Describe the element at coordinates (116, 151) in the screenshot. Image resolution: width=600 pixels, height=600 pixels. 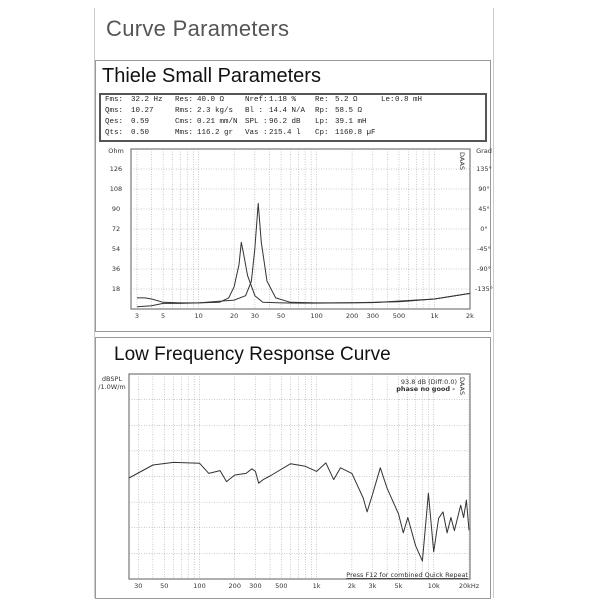
I see `y-axis-label: Ohm` at that location.